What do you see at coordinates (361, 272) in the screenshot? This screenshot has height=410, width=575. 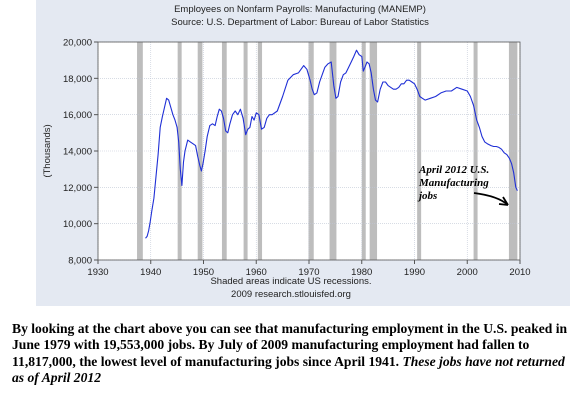 I see `x-tick-label-5: 1980` at bounding box center [361, 272].